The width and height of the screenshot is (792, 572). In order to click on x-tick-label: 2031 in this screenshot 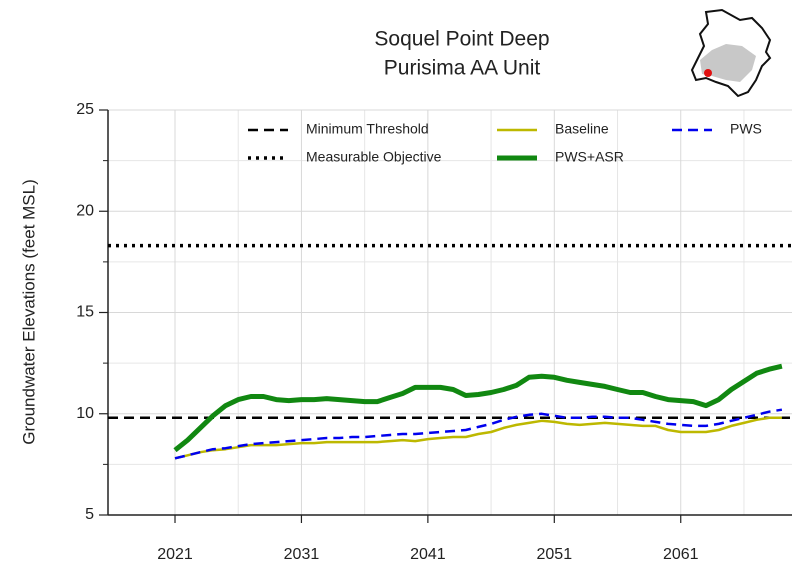, I will do `click(302, 554)`.